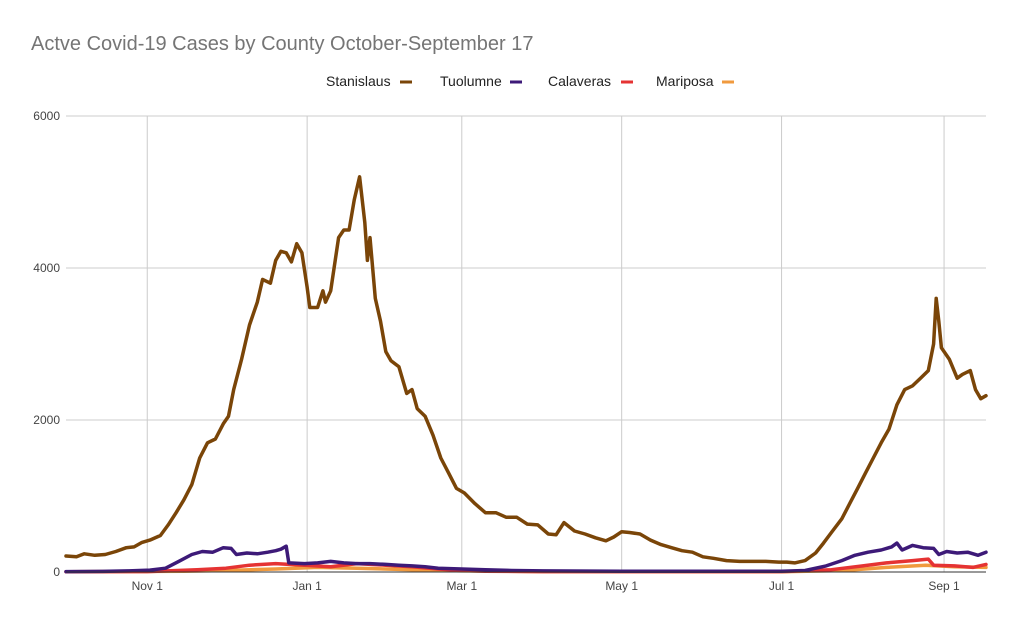  What do you see at coordinates (46, 344) in the screenshot?
I see `y-axis: 0 2000 4000 6000` at bounding box center [46, 344].